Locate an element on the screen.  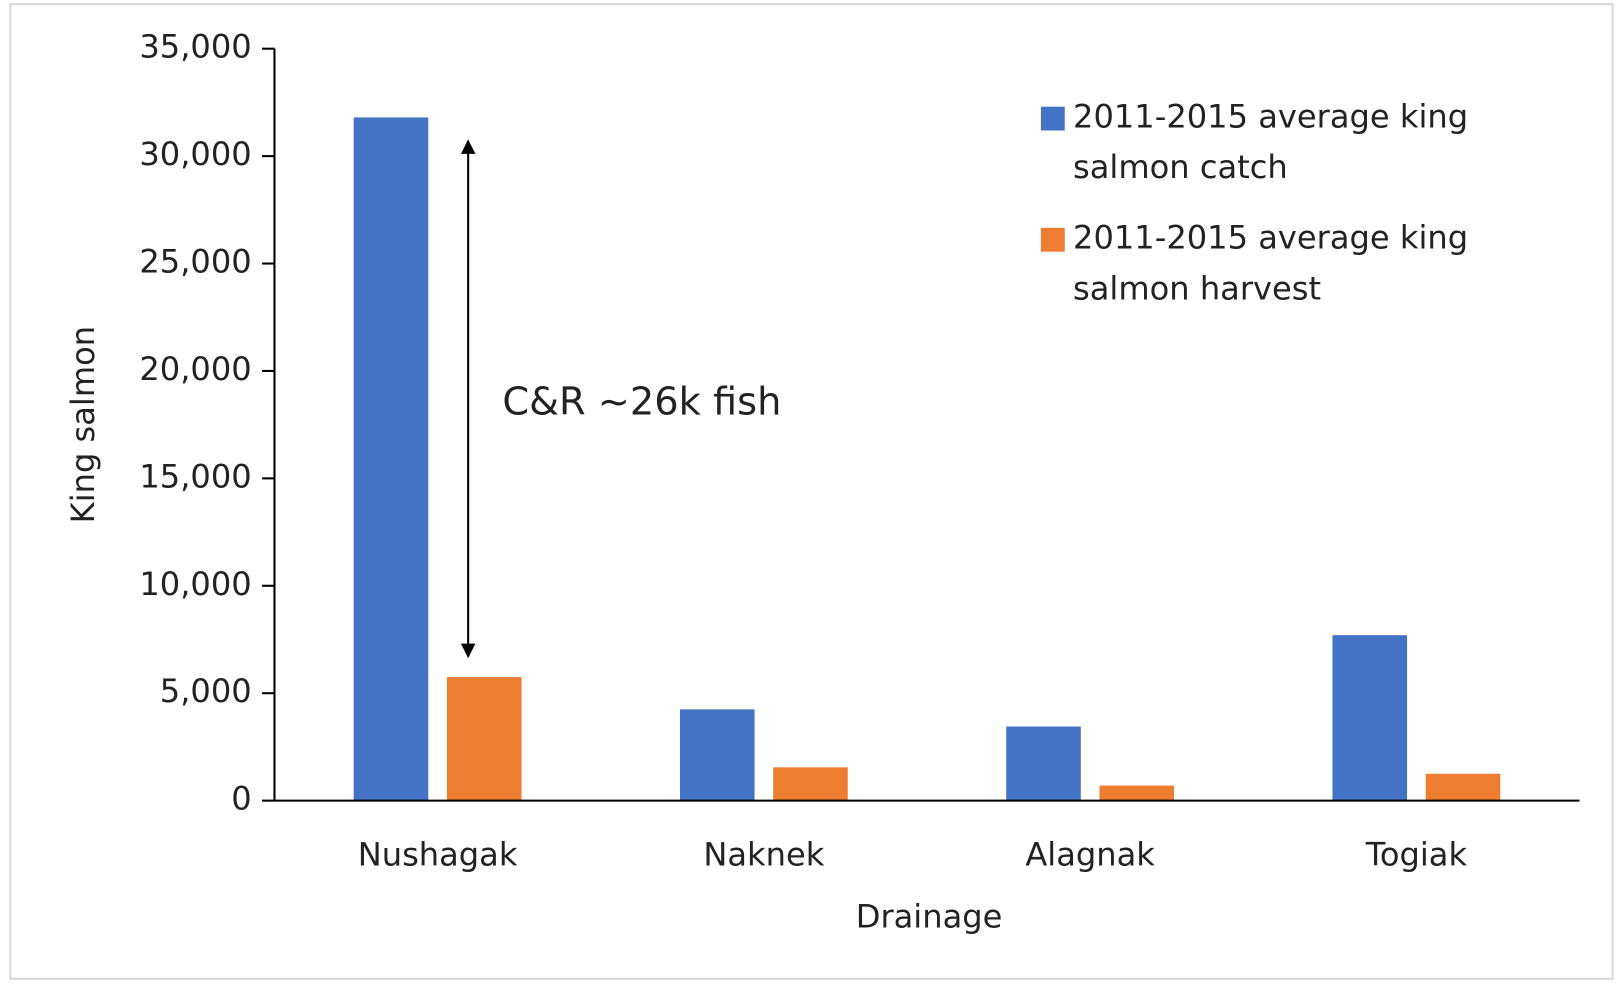
annotation: C&R ~26k fish is located at coordinates (641, 401).